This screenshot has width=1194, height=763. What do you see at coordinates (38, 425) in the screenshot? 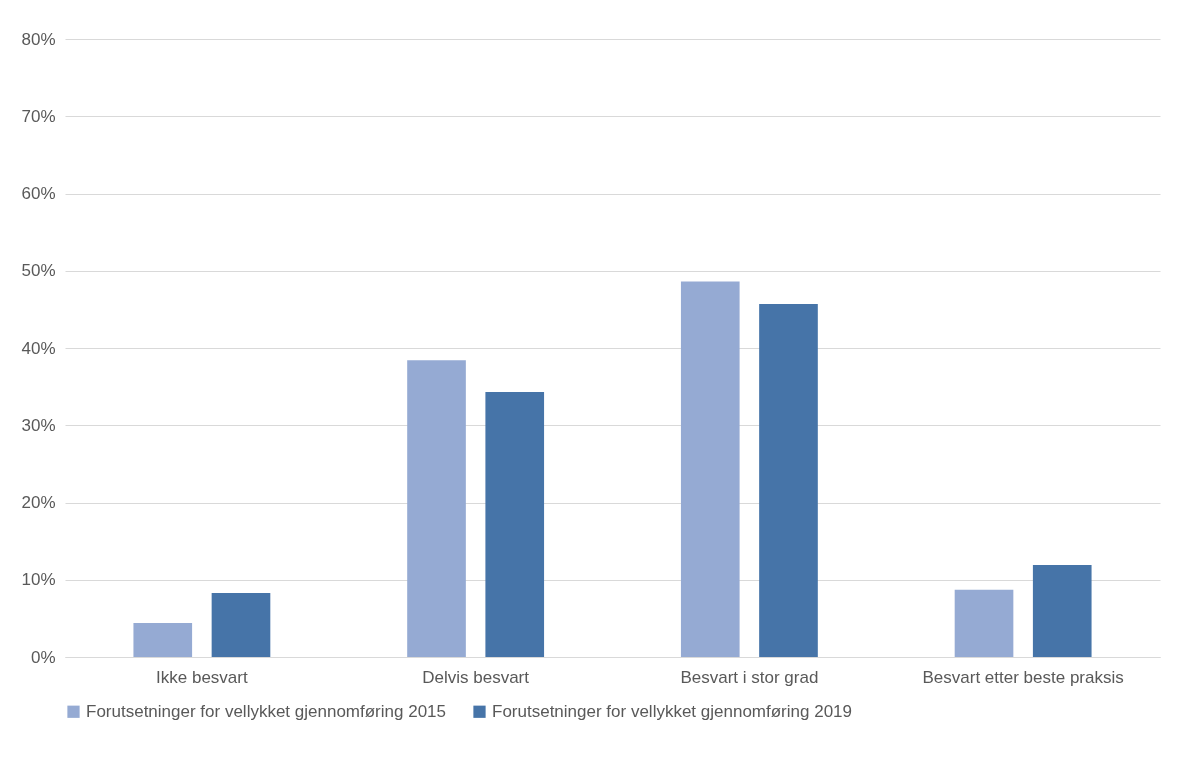
I see `y-tick-label: 30%` at bounding box center [38, 425].